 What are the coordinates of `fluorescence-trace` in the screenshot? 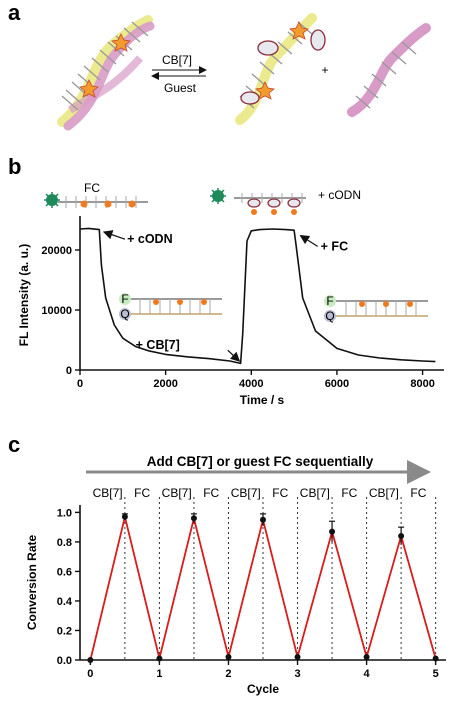 It's located at (257, 296).